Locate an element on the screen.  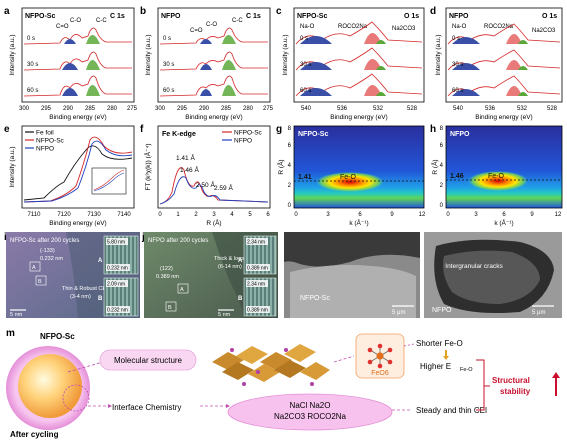
inset-b-letter: B is located at coordinates (240, 299).